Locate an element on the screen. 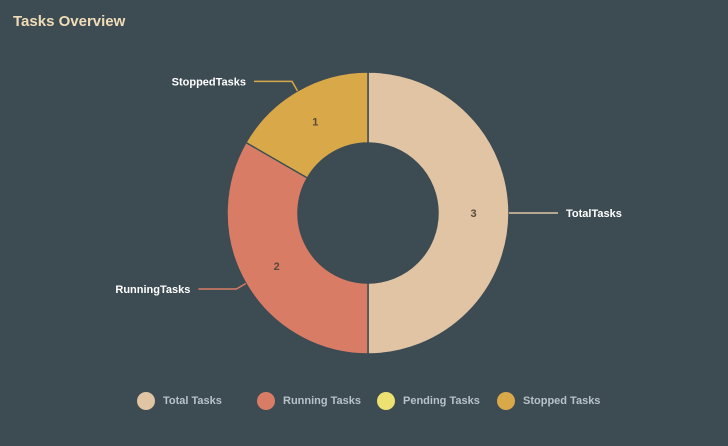  slice-runningtasks is located at coordinates (297, 248).